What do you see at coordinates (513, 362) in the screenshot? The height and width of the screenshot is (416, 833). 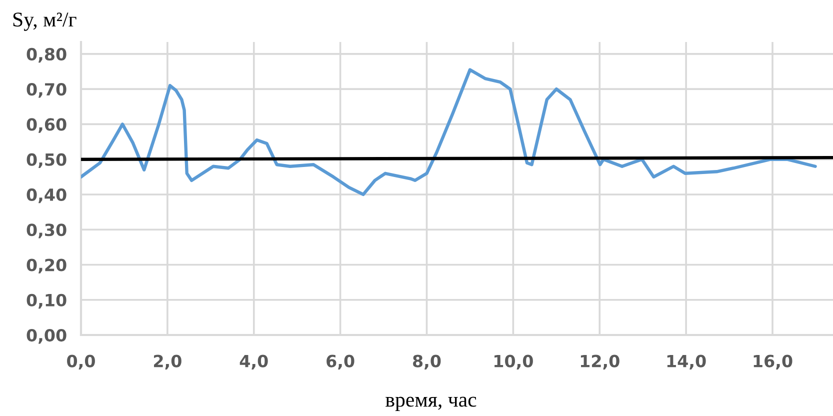 I see `x-tick-label: 10,0` at bounding box center [513, 362].